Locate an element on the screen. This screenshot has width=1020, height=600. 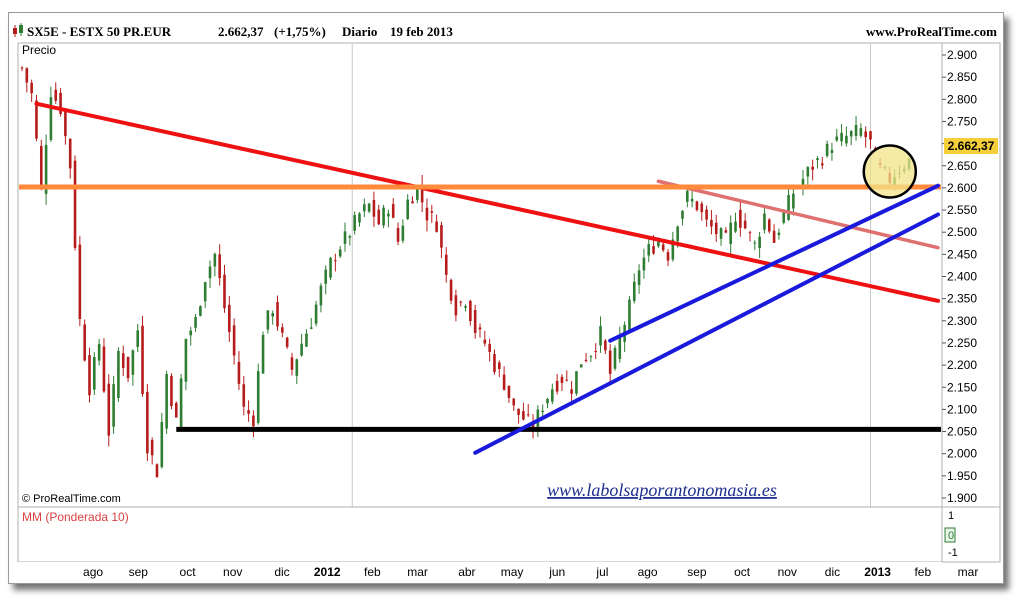
y-tick-label: 2.500 is located at coordinates (962, 232).